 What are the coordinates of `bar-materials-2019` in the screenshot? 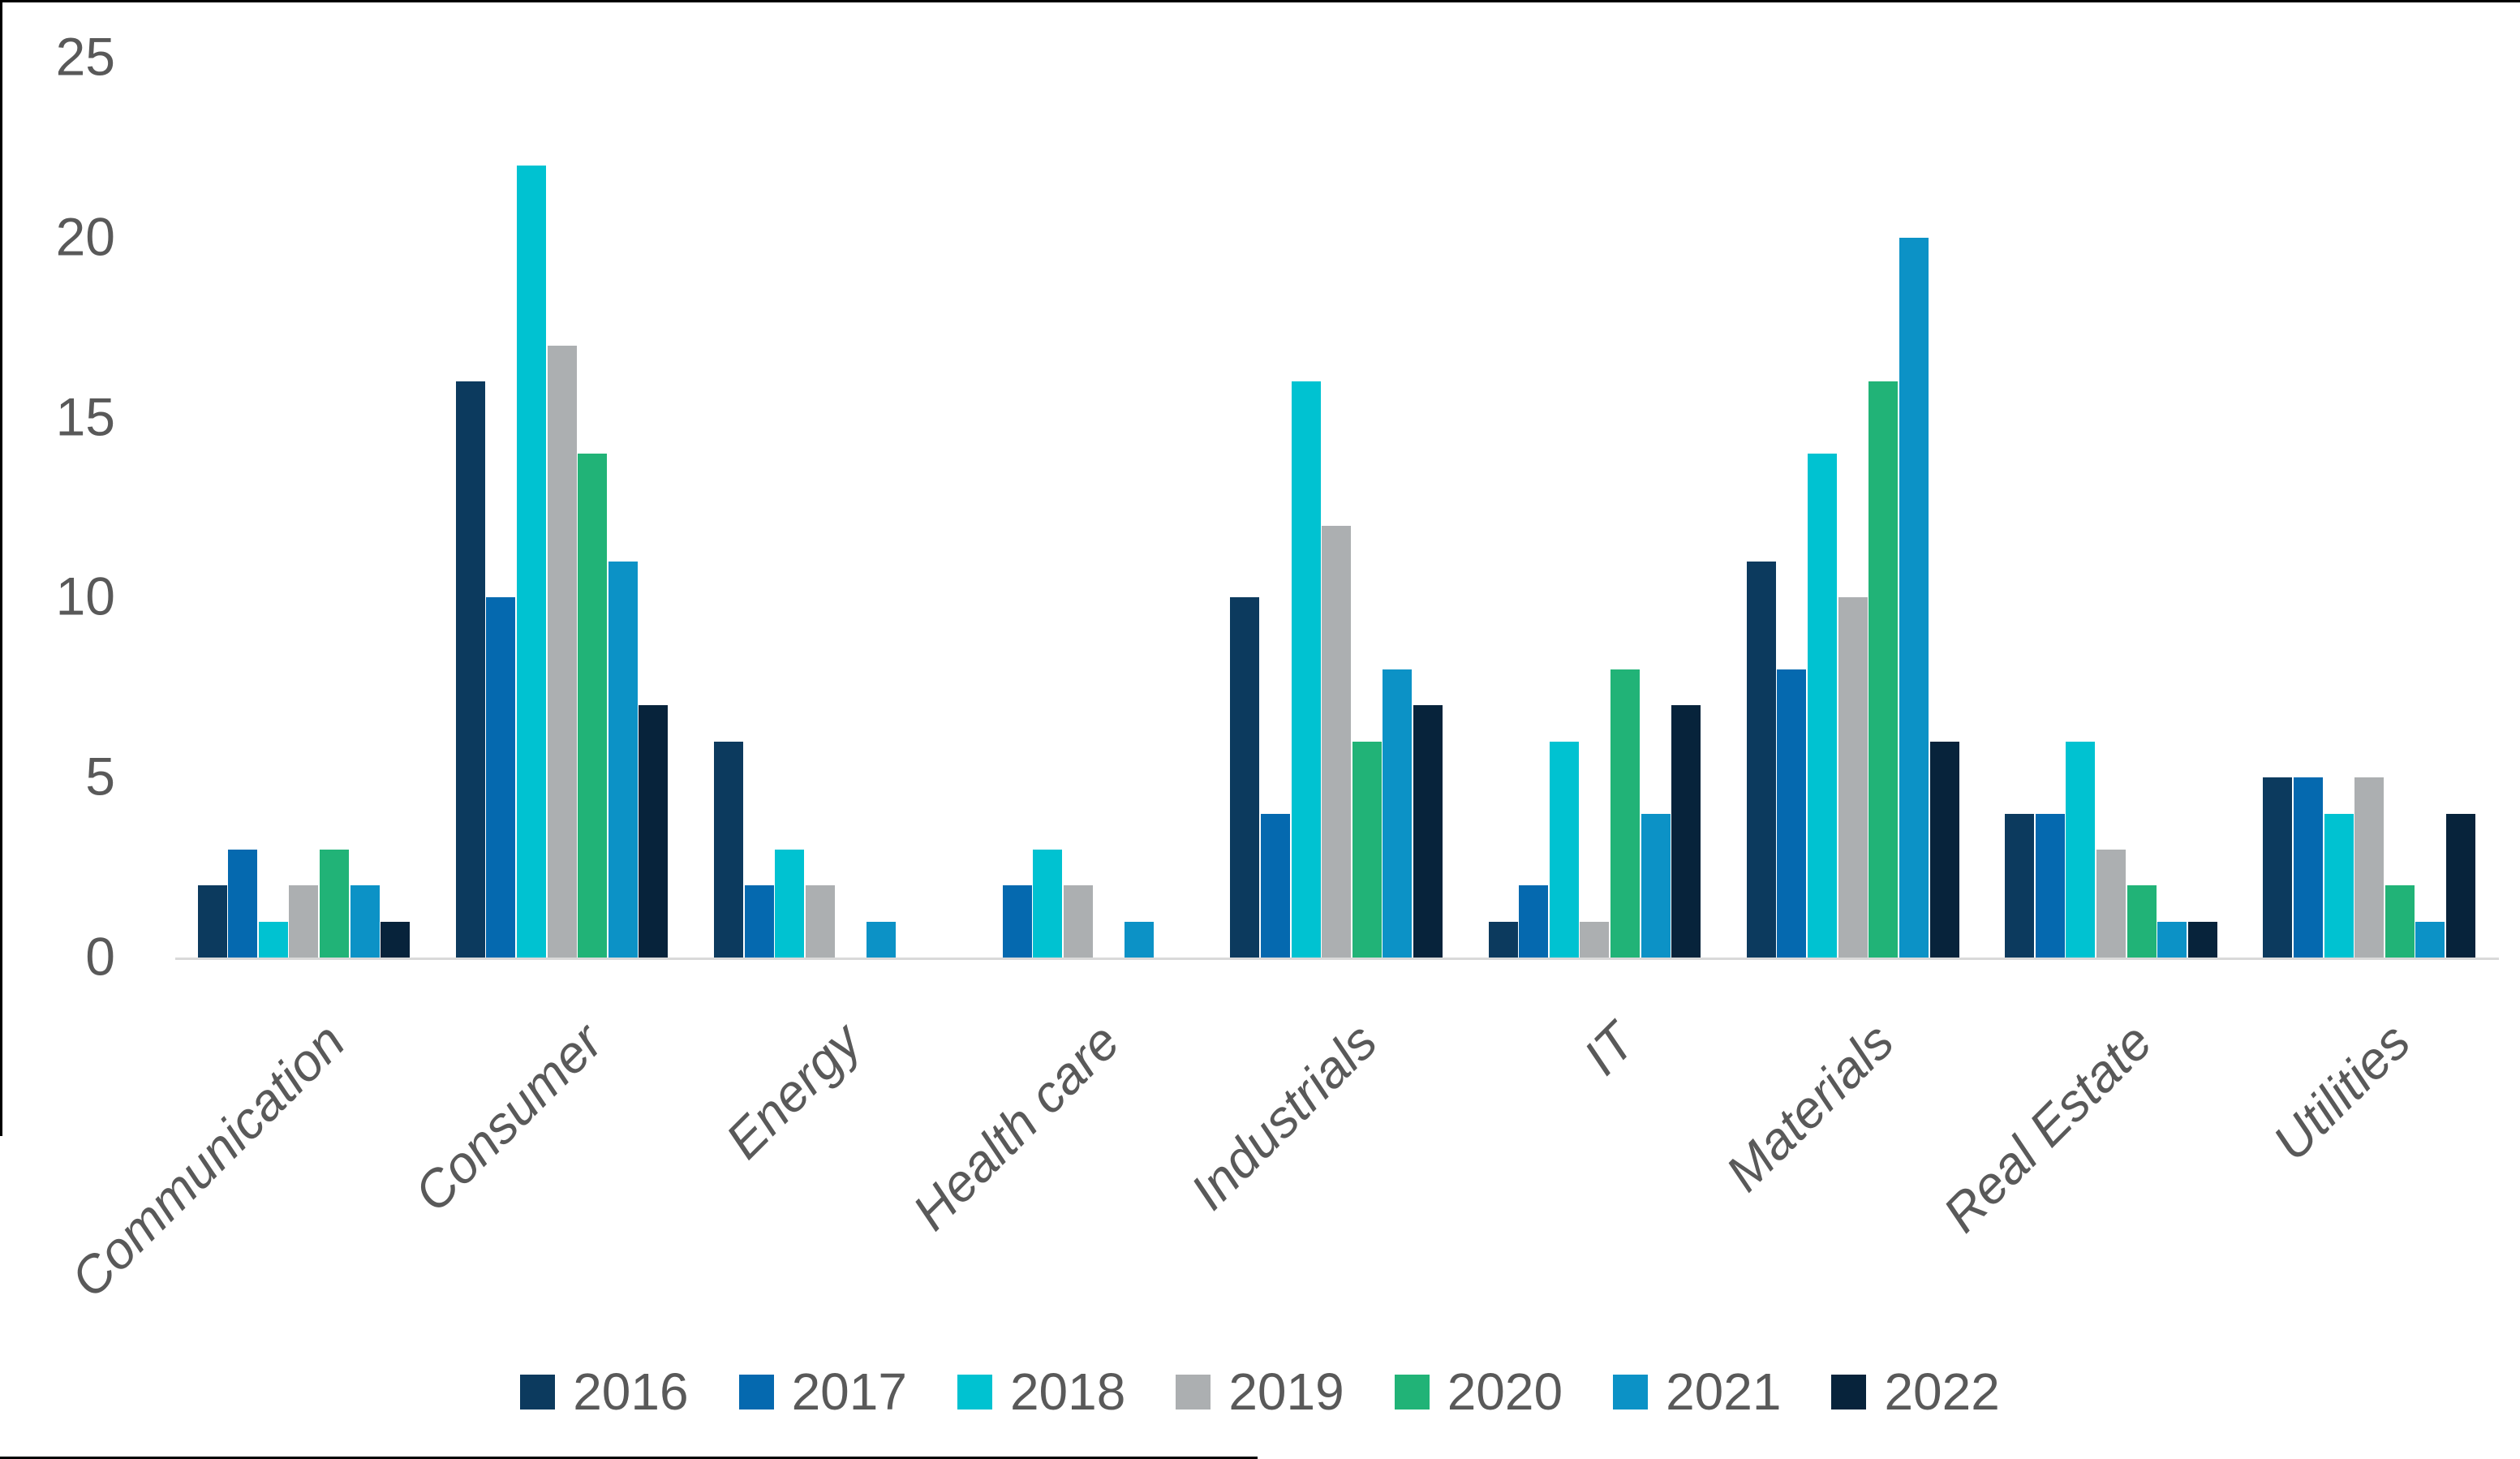 It's located at (1853, 777).